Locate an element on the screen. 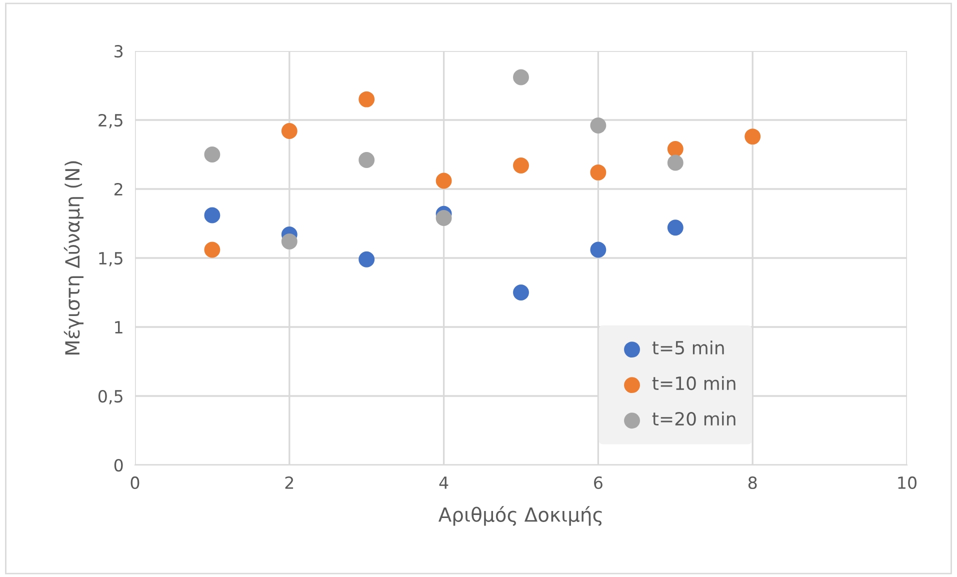  y-tick-label: 2 is located at coordinates (118, 189).